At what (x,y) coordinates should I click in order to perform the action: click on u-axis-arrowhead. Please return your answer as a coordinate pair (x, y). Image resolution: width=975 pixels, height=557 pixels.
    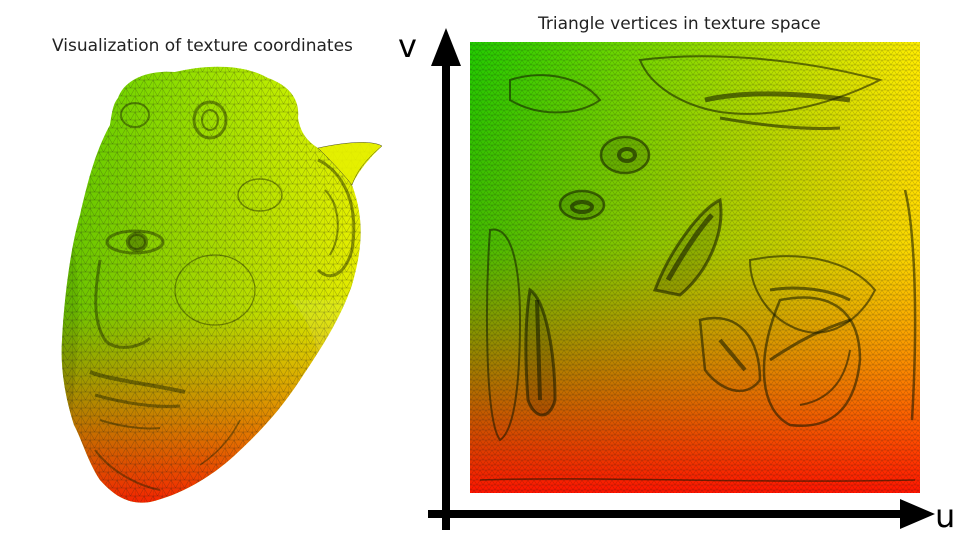
    Looking at the image, I should click on (917, 514).